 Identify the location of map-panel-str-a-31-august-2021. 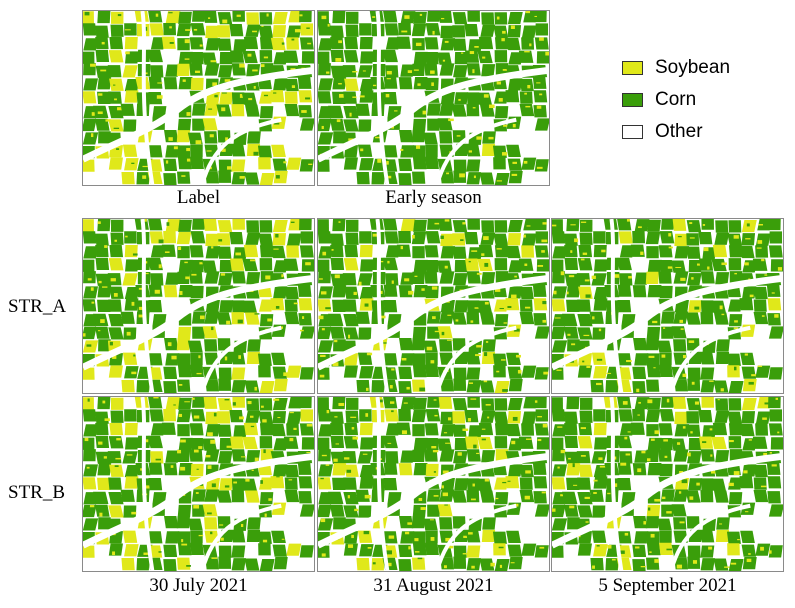
(433, 306).